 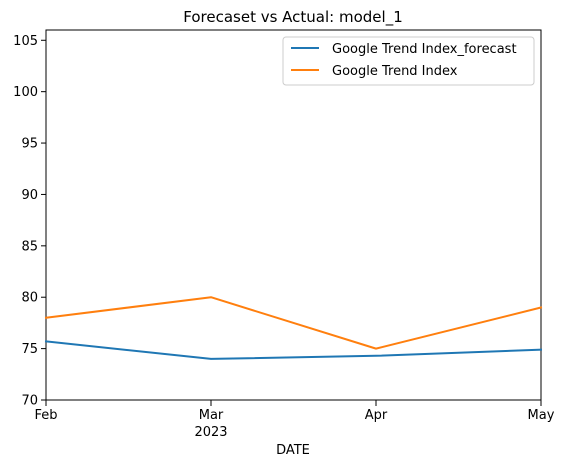 I want to click on y-tick-label: 70, so click(x=29, y=401).